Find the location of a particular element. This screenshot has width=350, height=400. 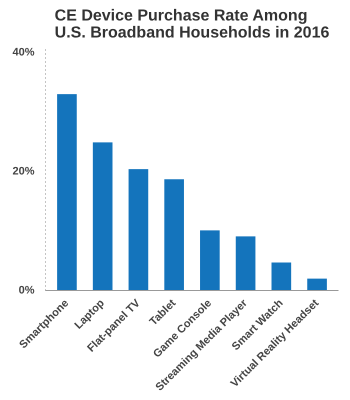

chart-title: CE Device Purchase Rate Among U.S. Broadband Households in 2016 is located at coordinates (192, 25).